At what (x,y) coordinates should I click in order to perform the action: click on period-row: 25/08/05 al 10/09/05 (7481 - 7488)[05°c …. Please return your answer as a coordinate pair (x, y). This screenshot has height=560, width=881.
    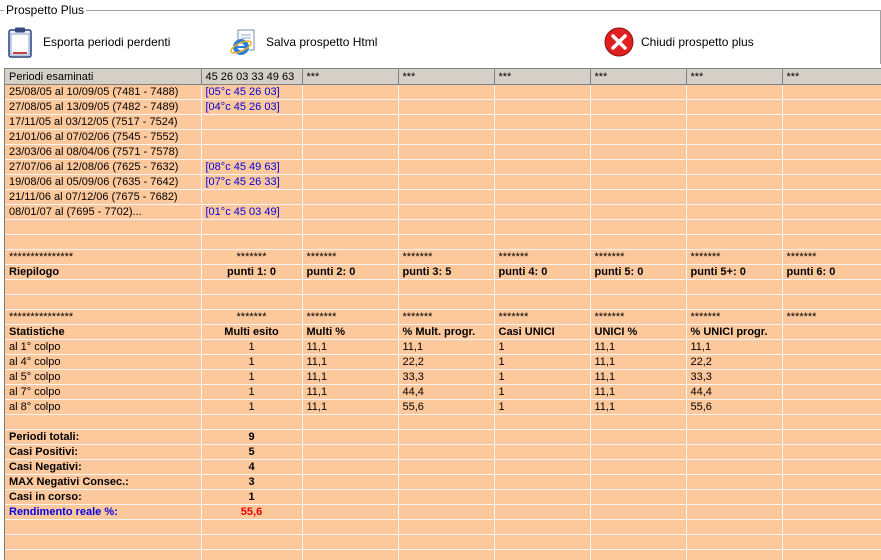
    Looking at the image, I should click on (443, 92).